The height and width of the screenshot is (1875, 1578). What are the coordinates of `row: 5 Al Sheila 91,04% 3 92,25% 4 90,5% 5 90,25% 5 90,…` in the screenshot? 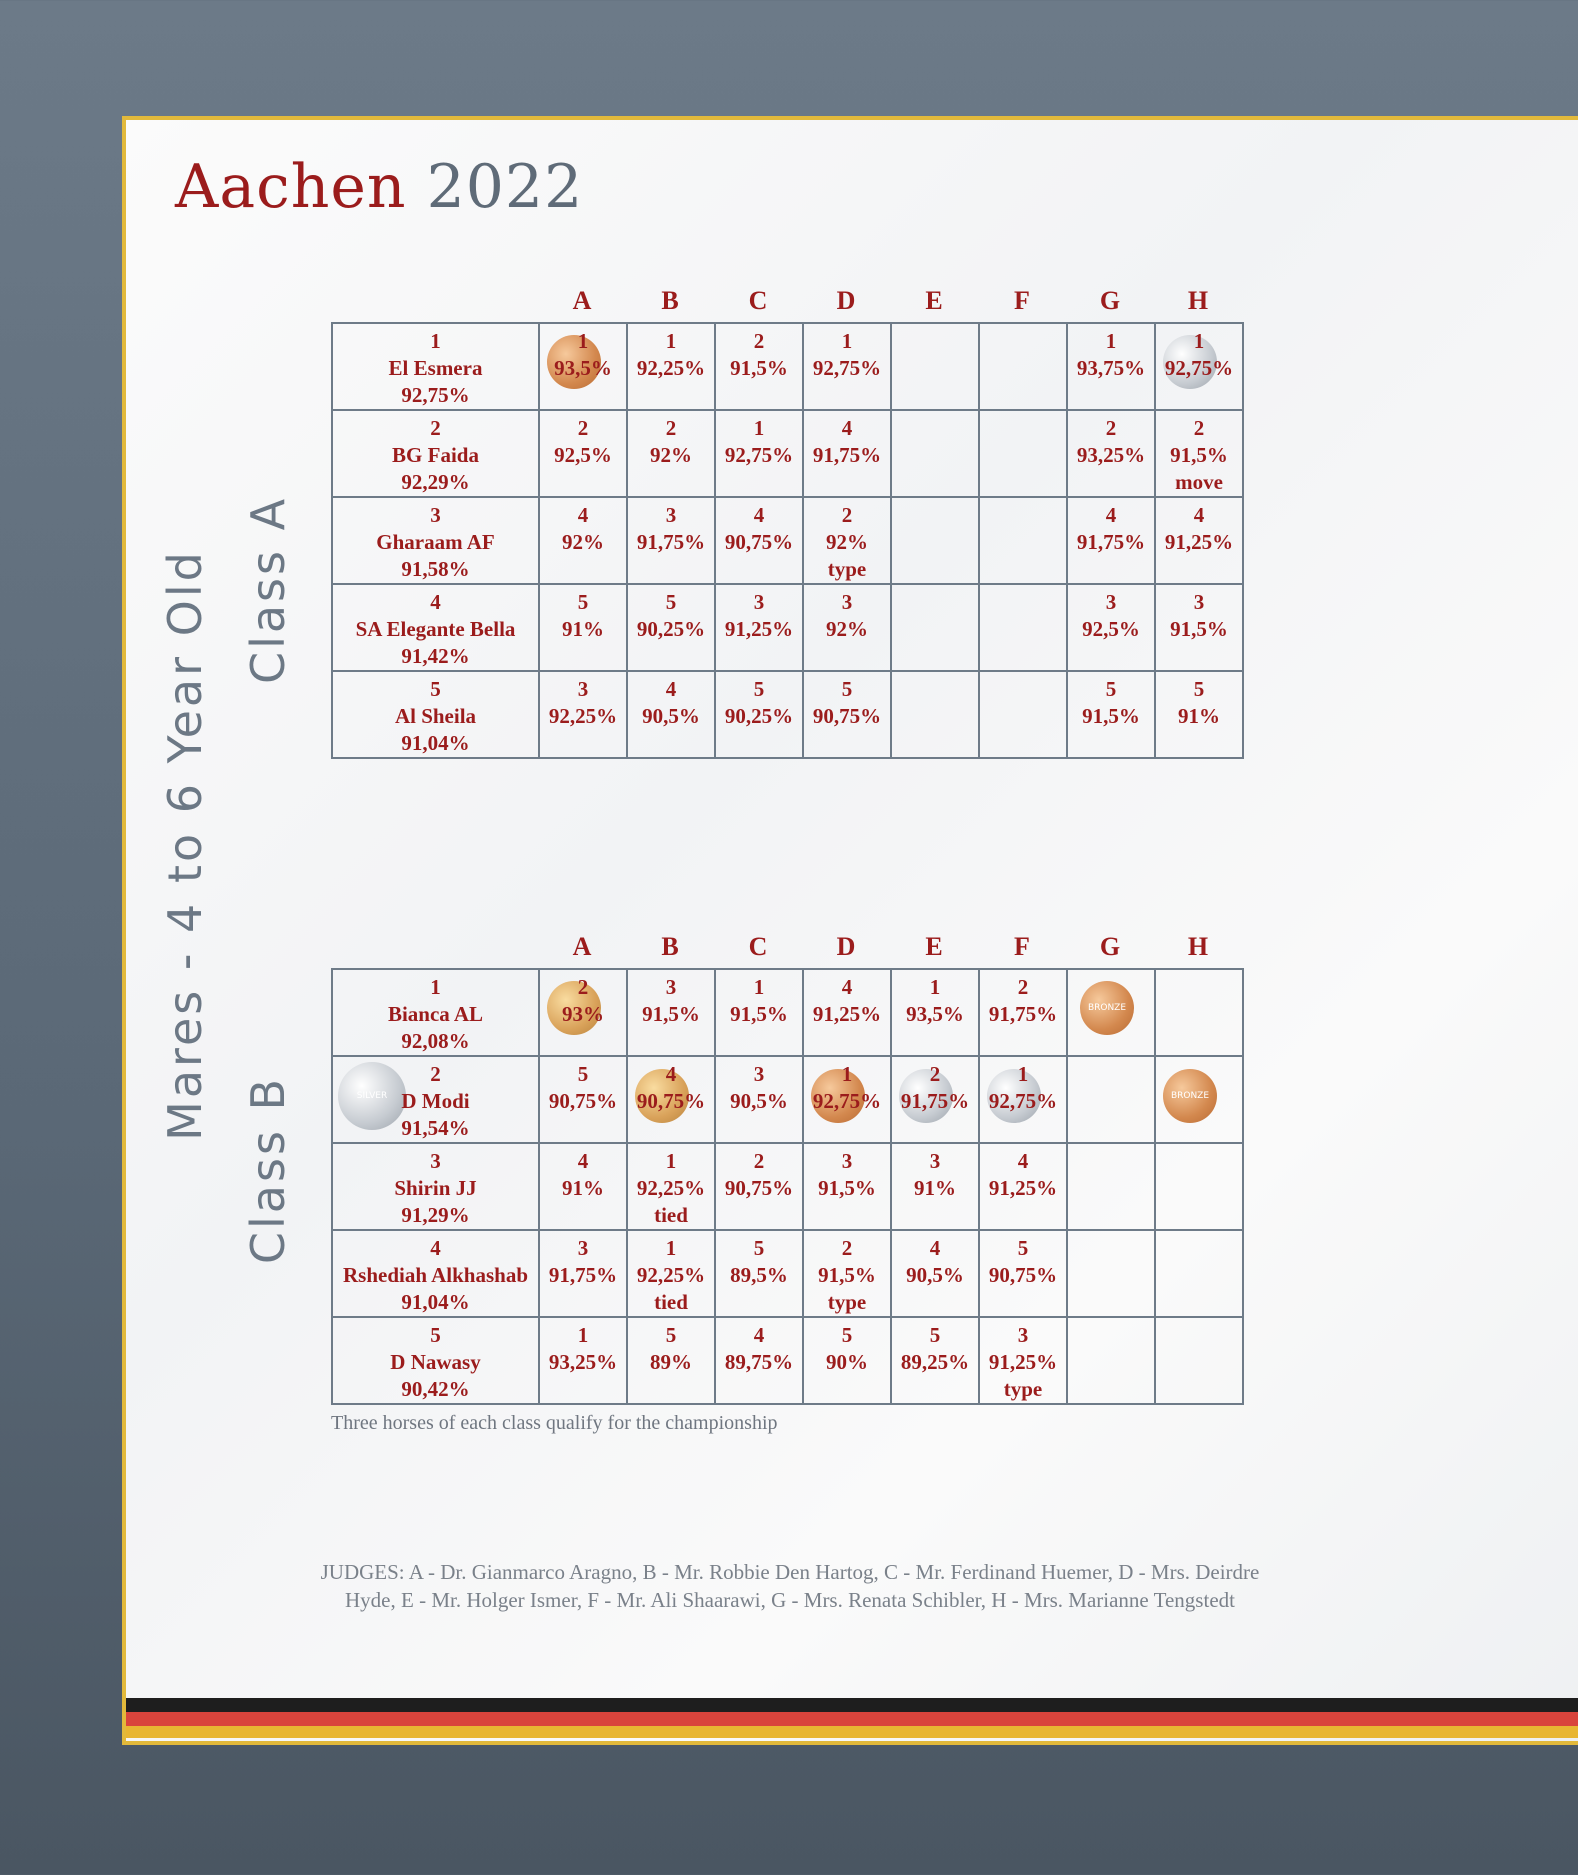 It's located at (787, 714).